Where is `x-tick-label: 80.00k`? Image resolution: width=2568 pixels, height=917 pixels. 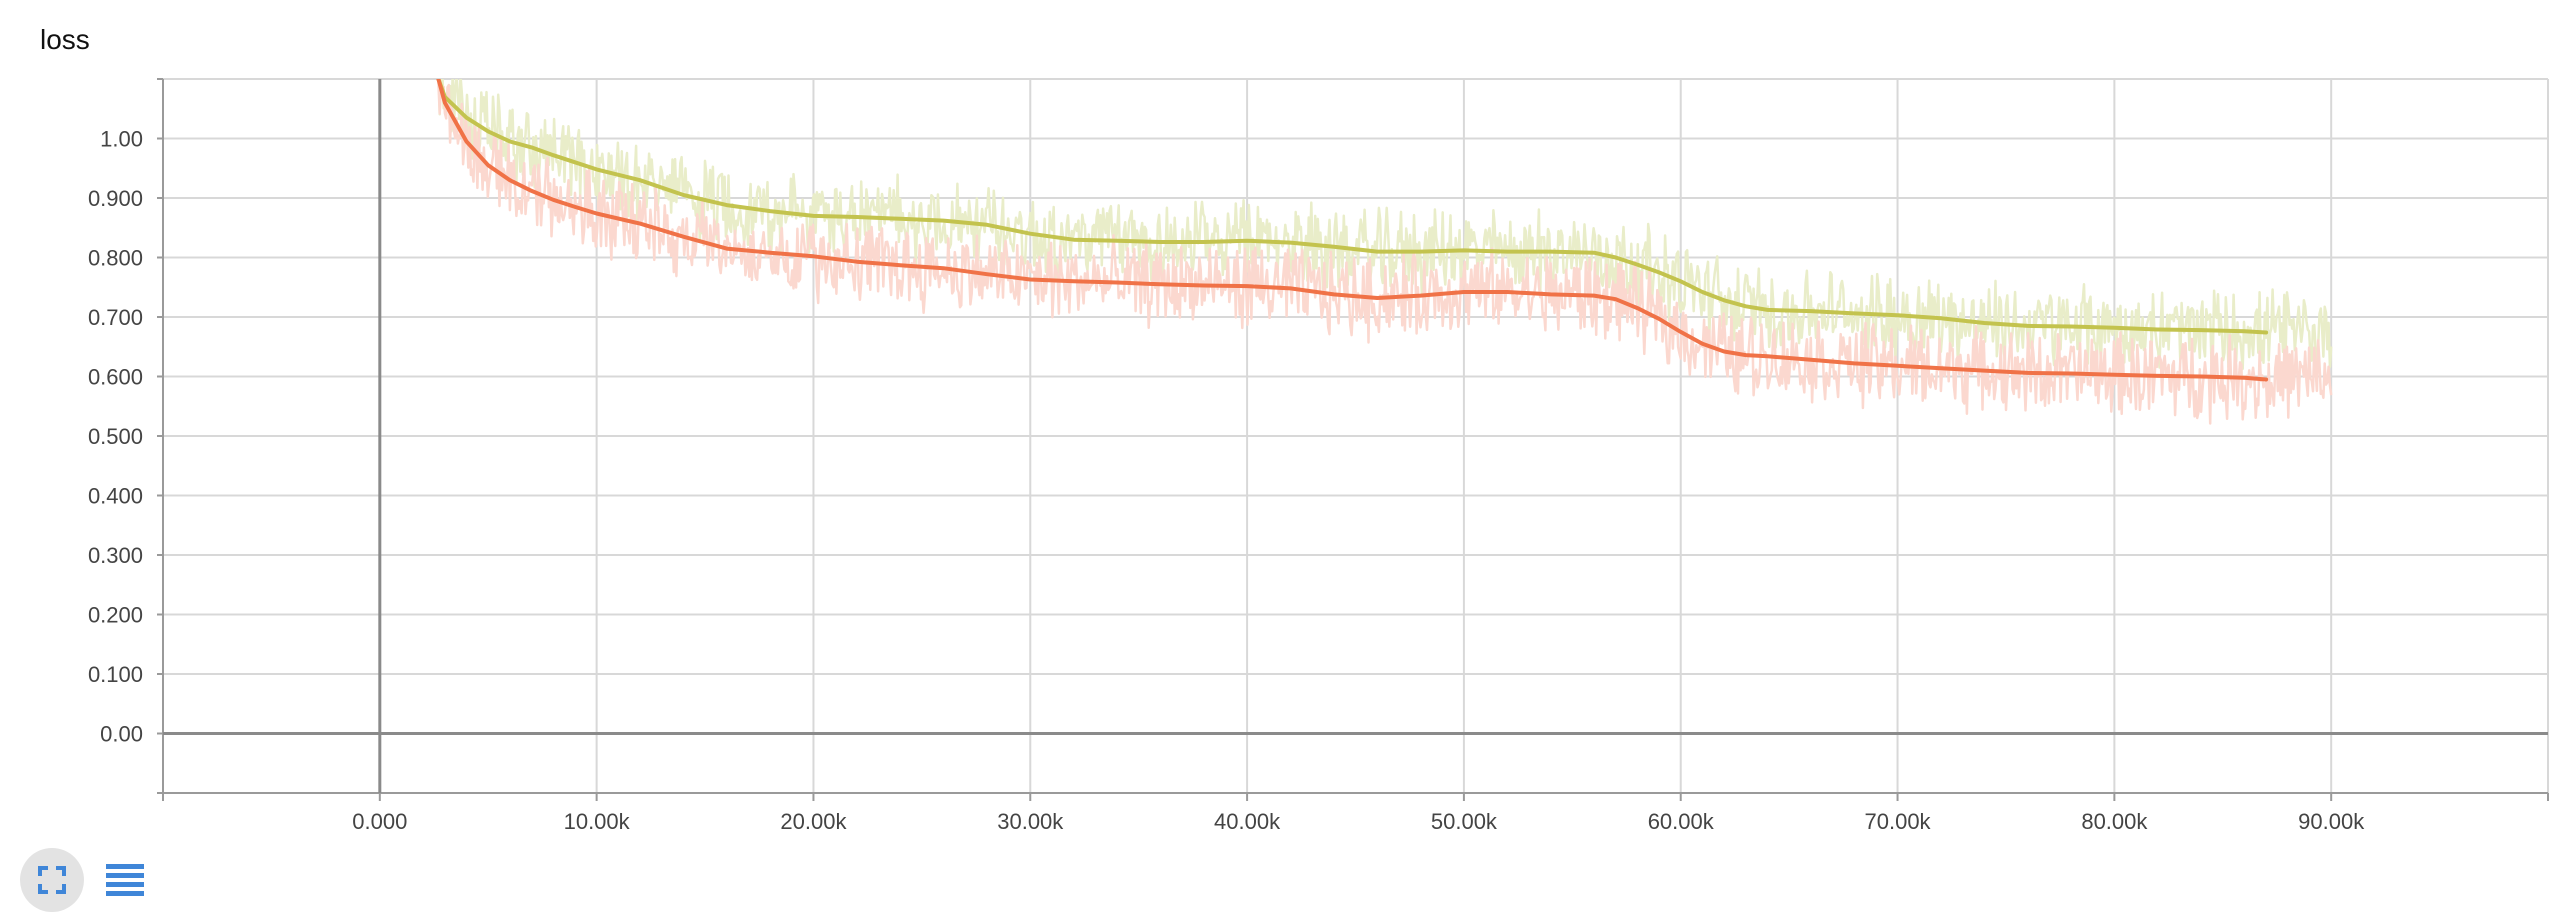 x-tick-label: 80.00k is located at coordinates (2114, 821).